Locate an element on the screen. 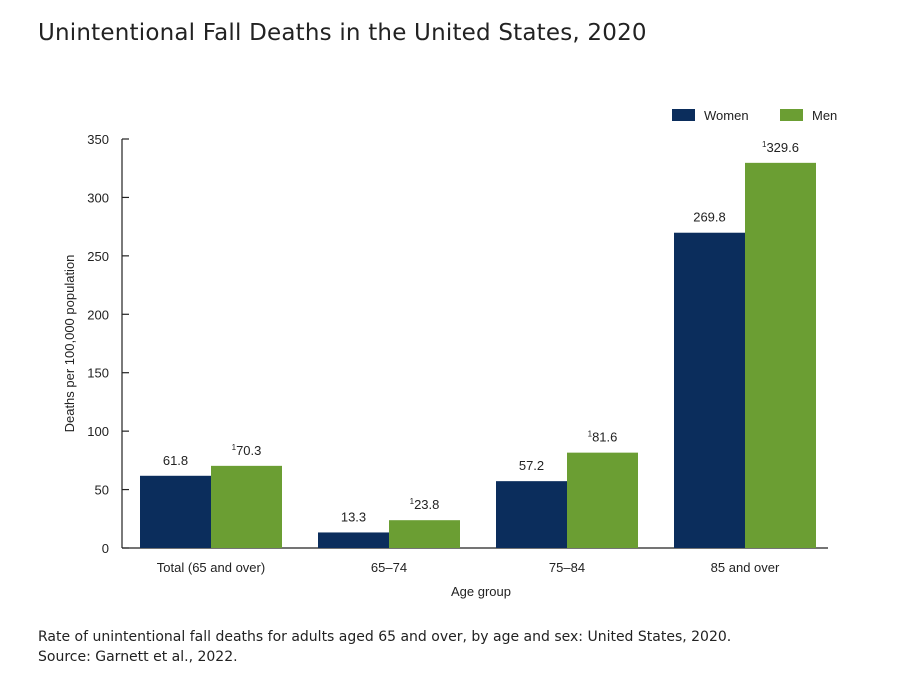 The height and width of the screenshot is (682, 910). legend-swatch-men is located at coordinates (791, 115).